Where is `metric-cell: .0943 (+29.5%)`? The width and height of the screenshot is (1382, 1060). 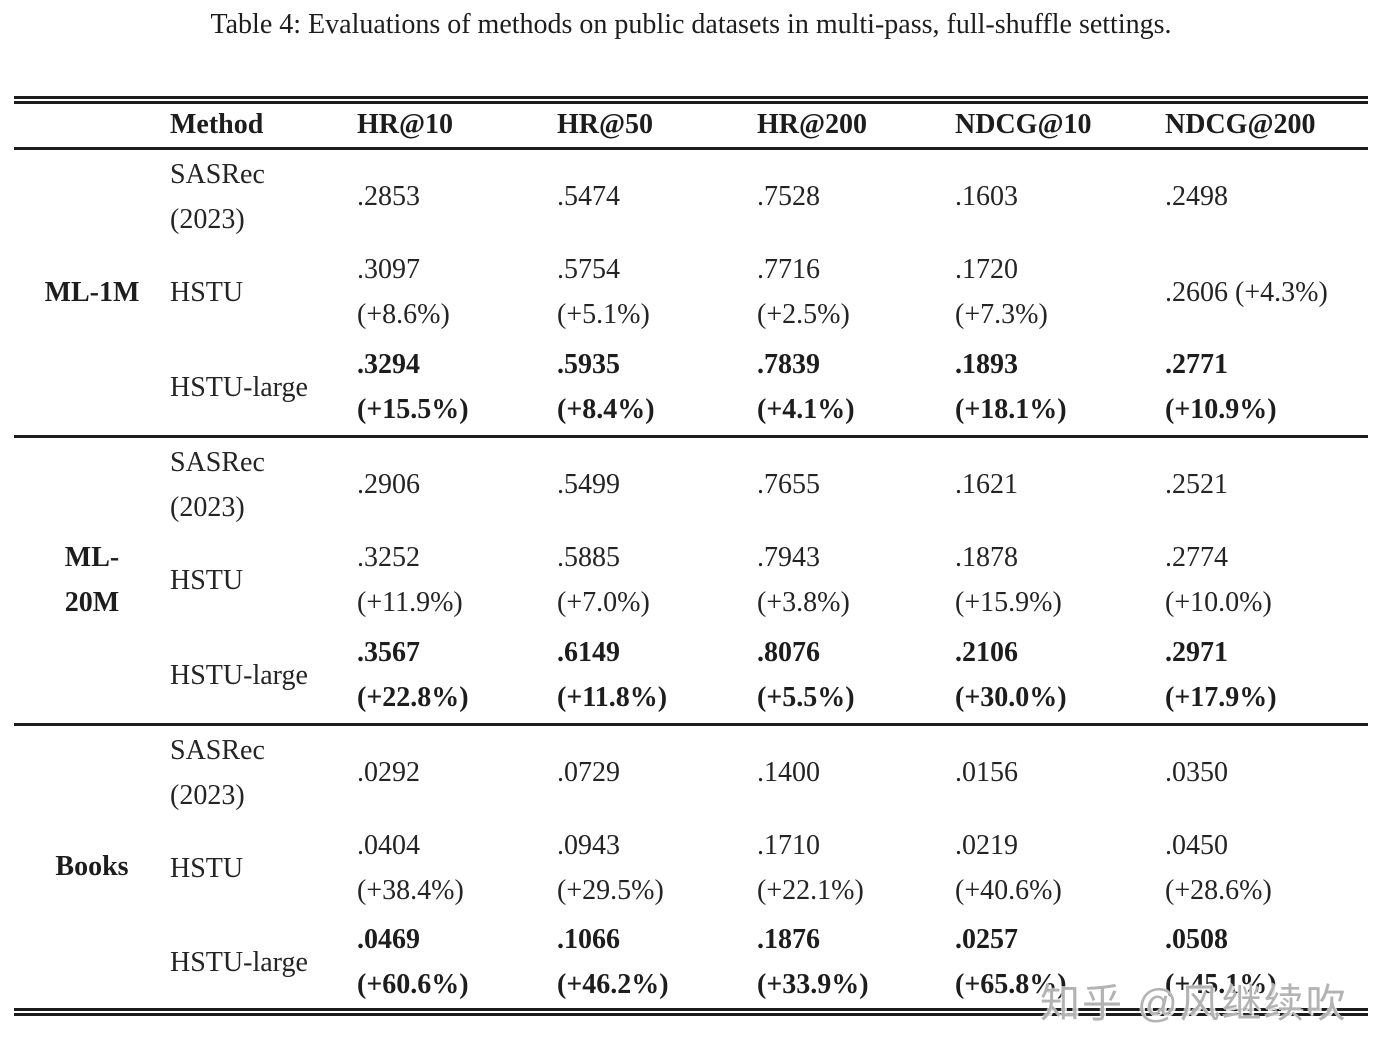 metric-cell: .0943 (+29.5%) is located at coordinates (610, 868).